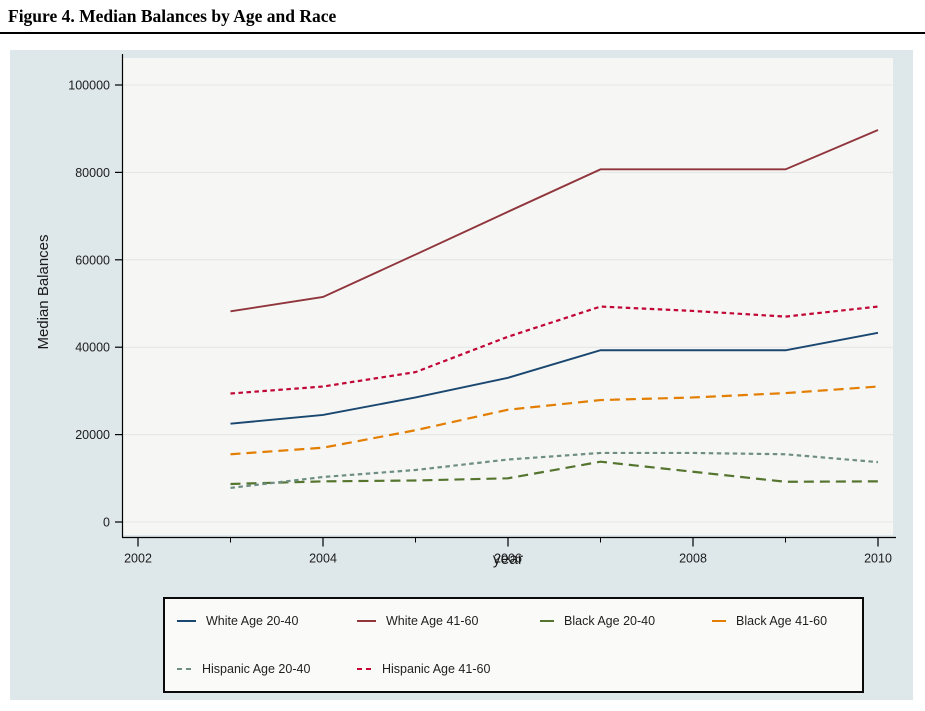 The height and width of the screenshot is (711, 925). What do you see at coordinates (43, 292) in the screenshot?
I see `y-axis-title: Median Balances` at bounding box center [43, 292].